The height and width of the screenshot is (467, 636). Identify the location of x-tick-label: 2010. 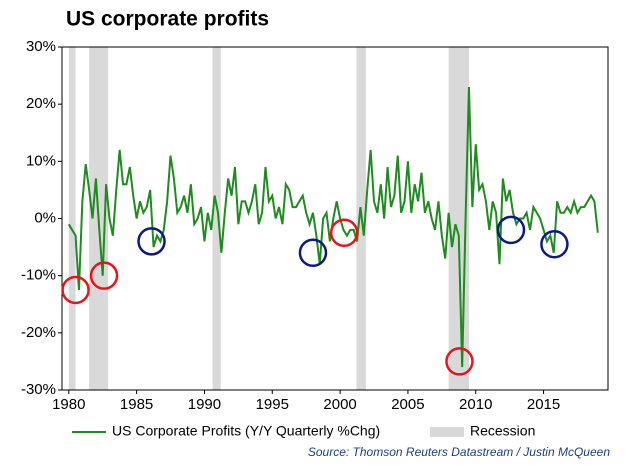
(475, 404).